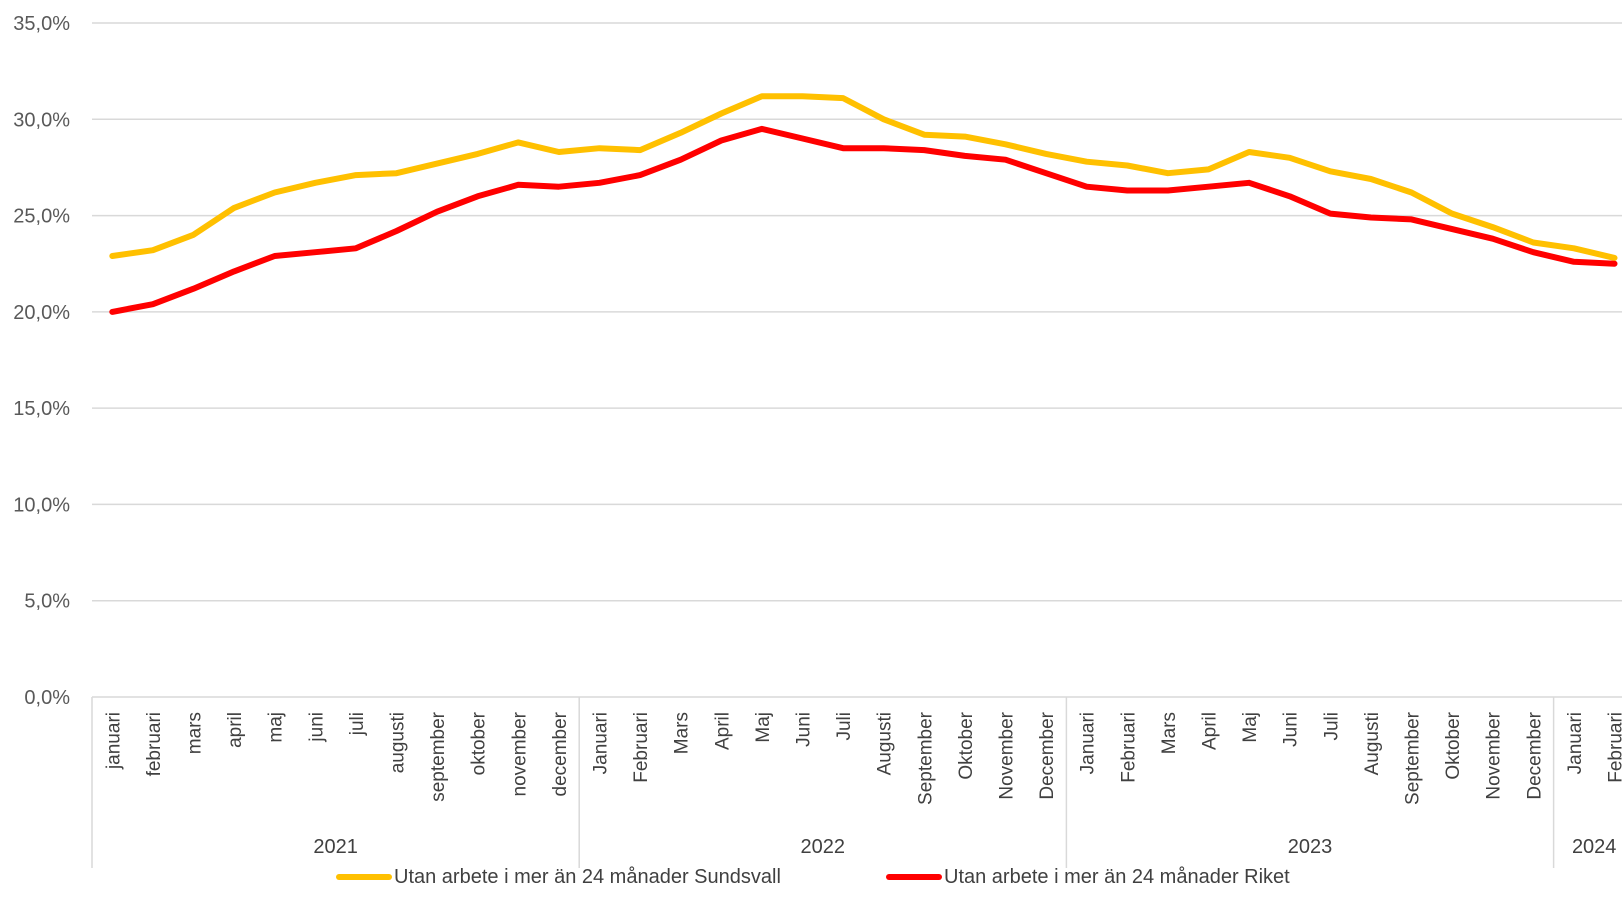  What do you see at coordinates (398, 742) in the screenshot?
I see `x-tick-label: augusti` at bounding box center [398, 742].